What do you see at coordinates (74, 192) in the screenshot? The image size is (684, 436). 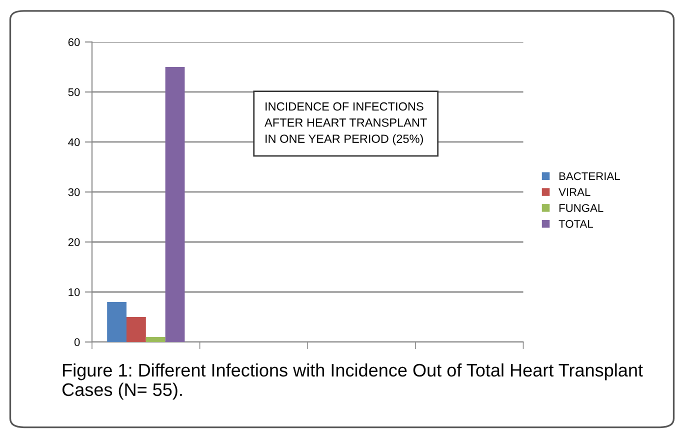 I see `y-tick-label: 30` at bounding box center [74, 192].